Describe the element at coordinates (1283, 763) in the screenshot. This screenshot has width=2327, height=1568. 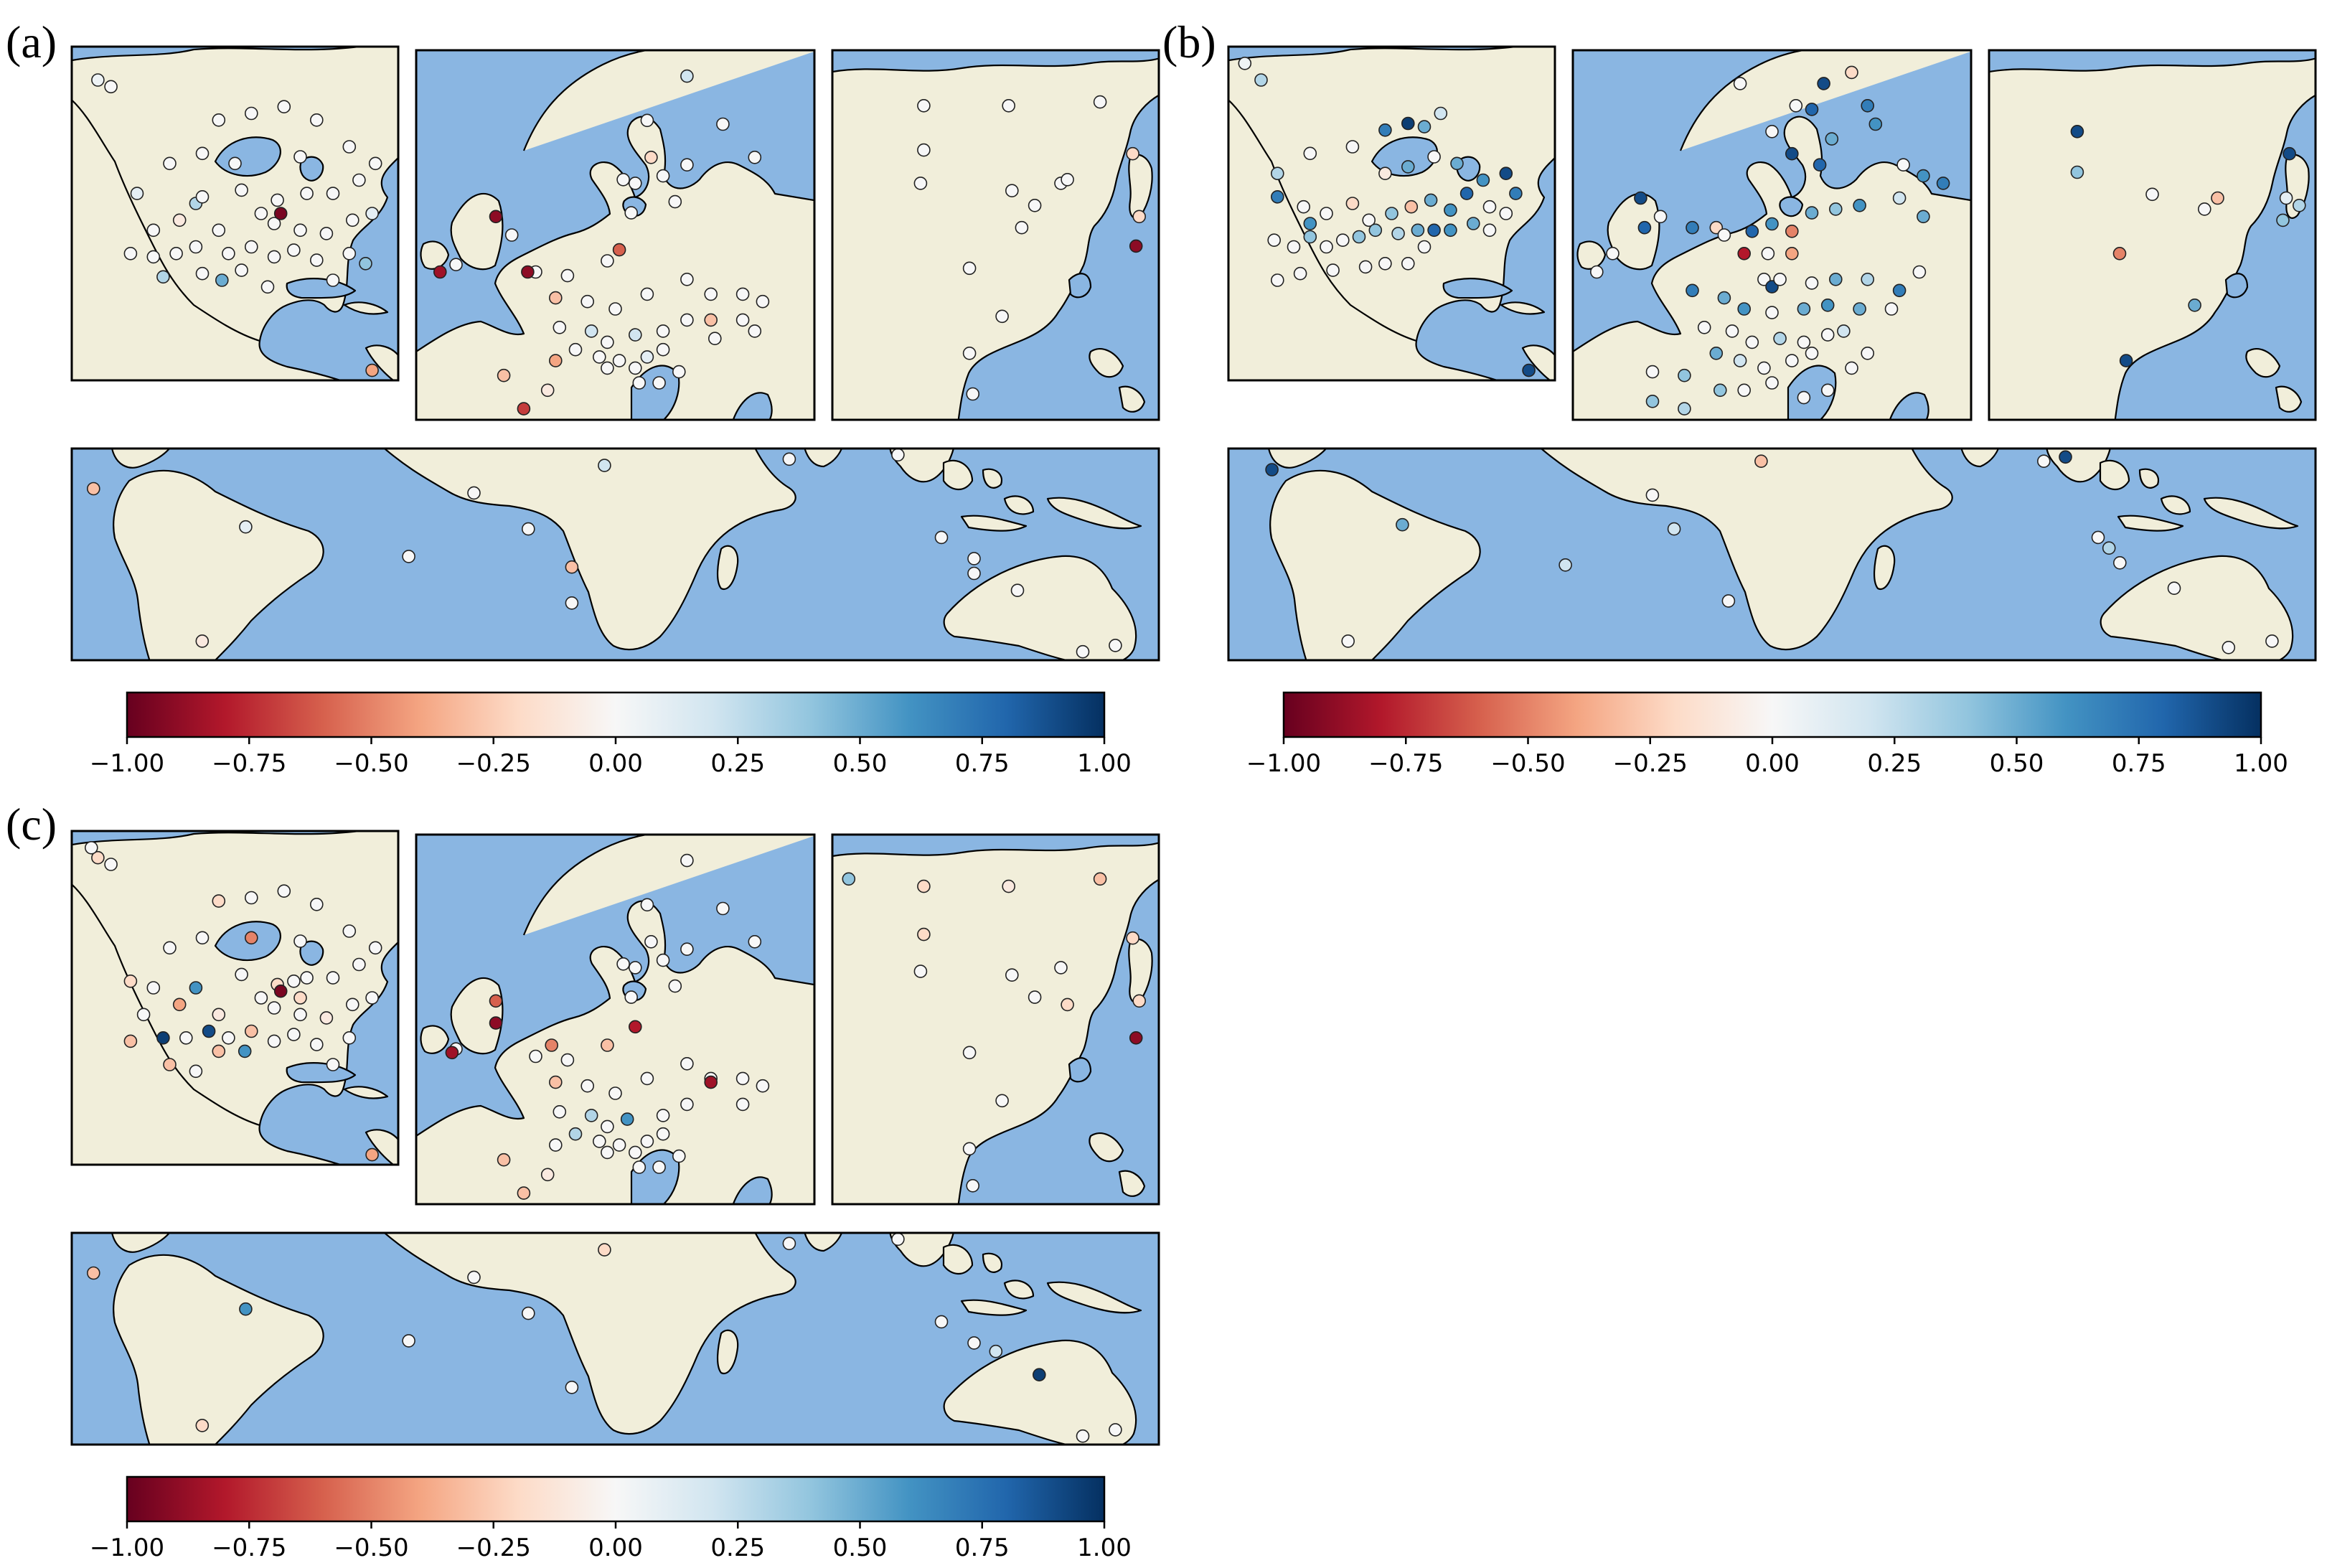
I see `colorbar-tick-label: −1.00` at that location.